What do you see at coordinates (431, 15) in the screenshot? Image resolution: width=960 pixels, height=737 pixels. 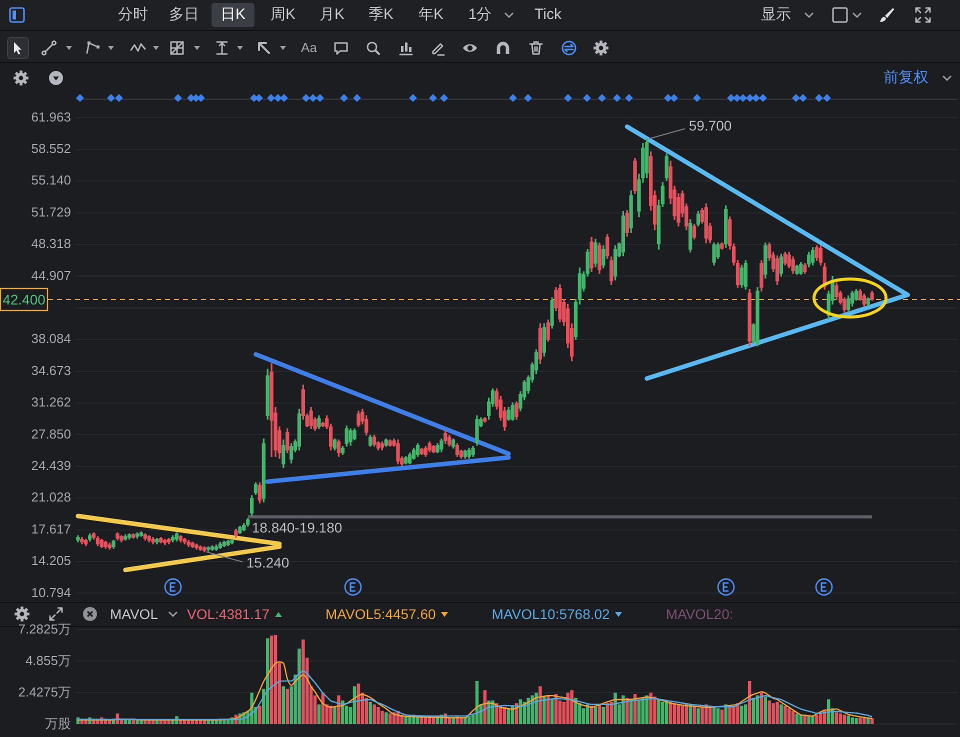 I see `text: 年K` at bounding box center [431, 15].